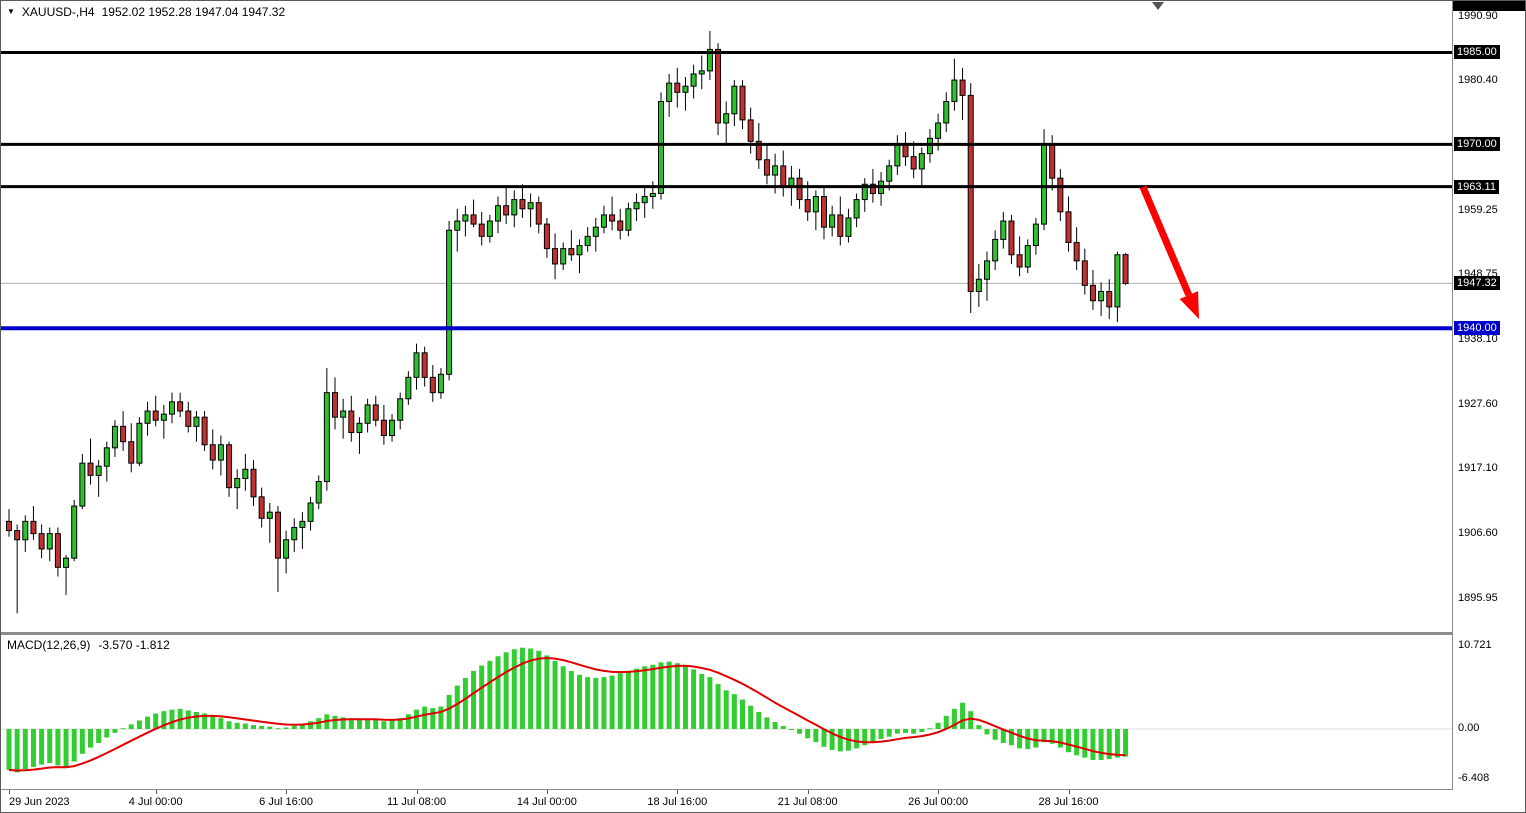 Image resolution: width=1526 pixels, height=813 pixels. What do you see at coordinates (1189, 305) in the screenshot?
I see `trend-arrow-head` at bounding box center [1189, 305].